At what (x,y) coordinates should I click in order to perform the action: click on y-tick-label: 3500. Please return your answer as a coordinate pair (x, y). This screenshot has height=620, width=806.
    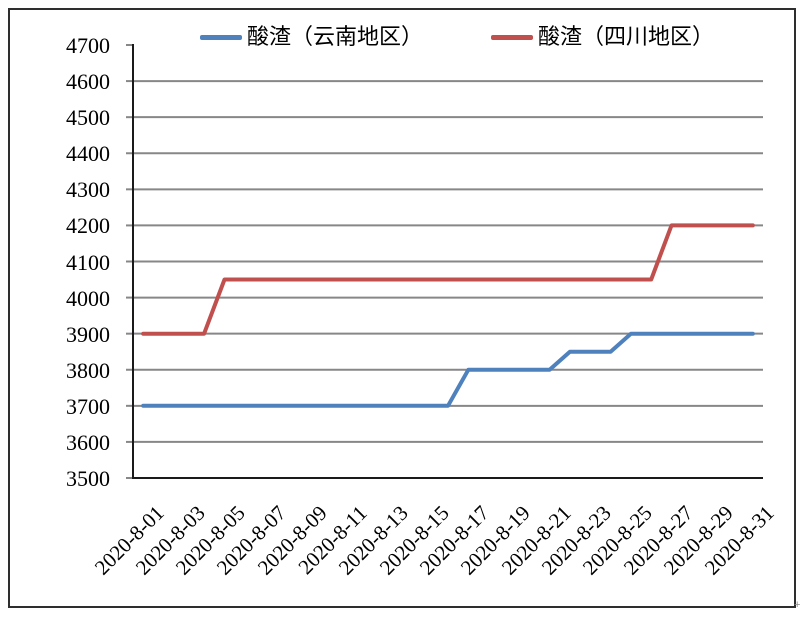
    Looking at the image, I should click on (88, 478).